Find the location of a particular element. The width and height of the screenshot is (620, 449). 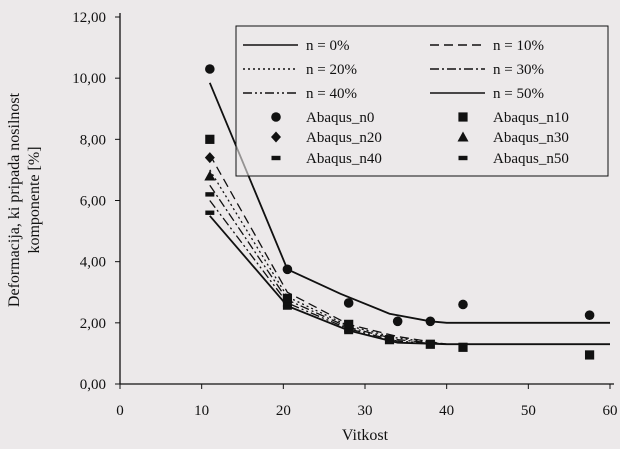

legend-label: n = 40% is located at coordinates (331, 94).